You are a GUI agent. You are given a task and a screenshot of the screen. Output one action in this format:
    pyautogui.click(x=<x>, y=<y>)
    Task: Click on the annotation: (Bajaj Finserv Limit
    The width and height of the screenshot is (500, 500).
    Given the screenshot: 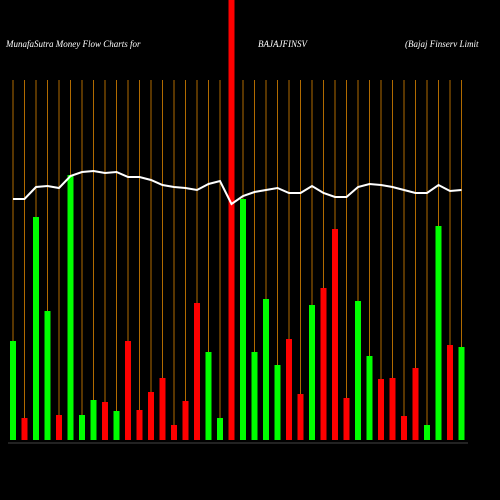 What is the action you would take?
    pyautogui.click(x=442, y=44)
    